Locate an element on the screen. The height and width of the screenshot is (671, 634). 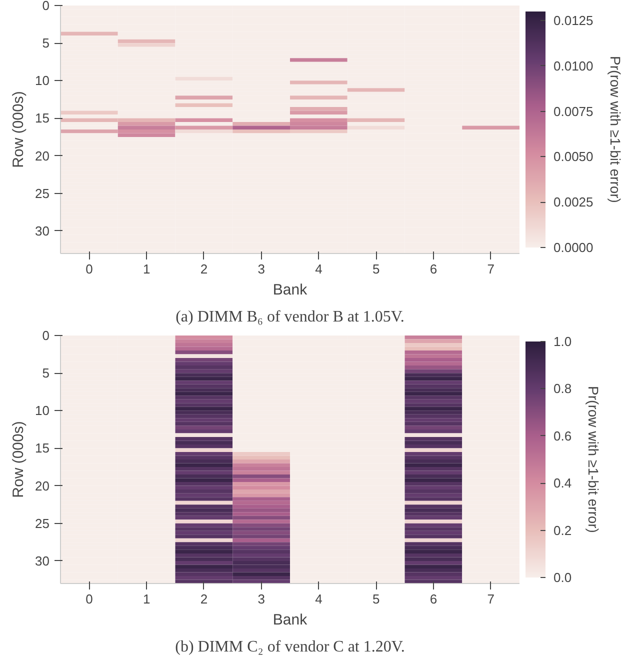
color-bar-label: 0.8 is located at coordinates (563, 388).